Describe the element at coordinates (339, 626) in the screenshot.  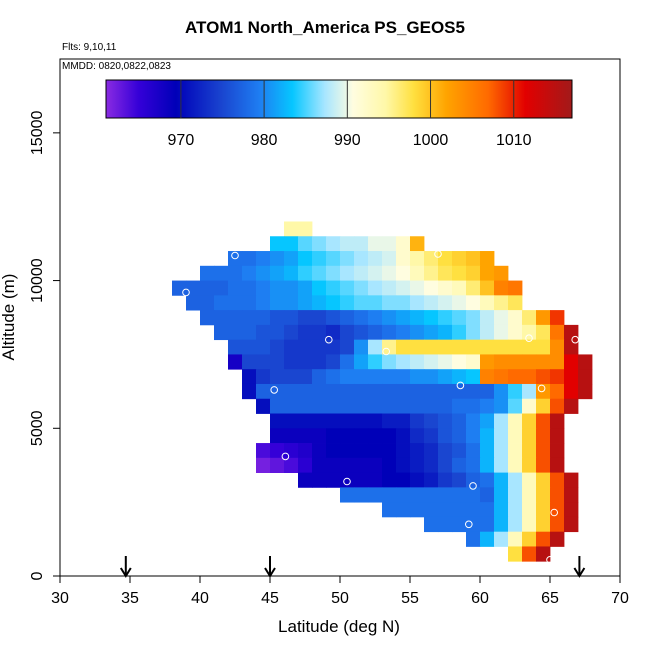
I see `x-axis-label: Latitude (deg N)` at that location.